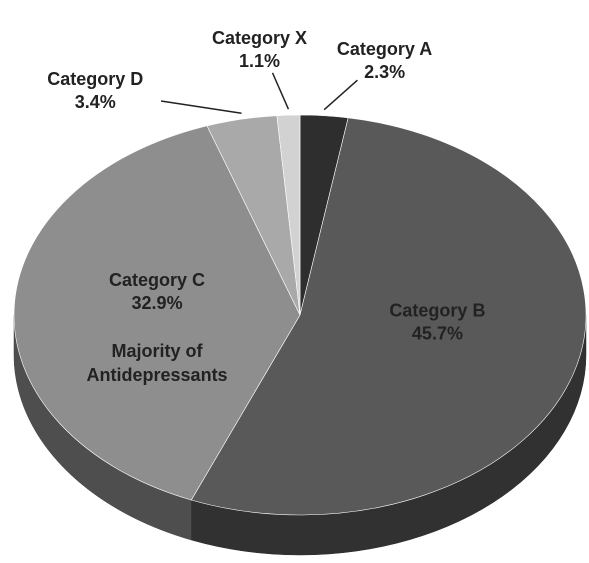 Image resolution: width=589 pixels, height=563 pixels. Describe the element at coordinates (259, 38) in the screenshot. I see `category-label: Category X` at that location.